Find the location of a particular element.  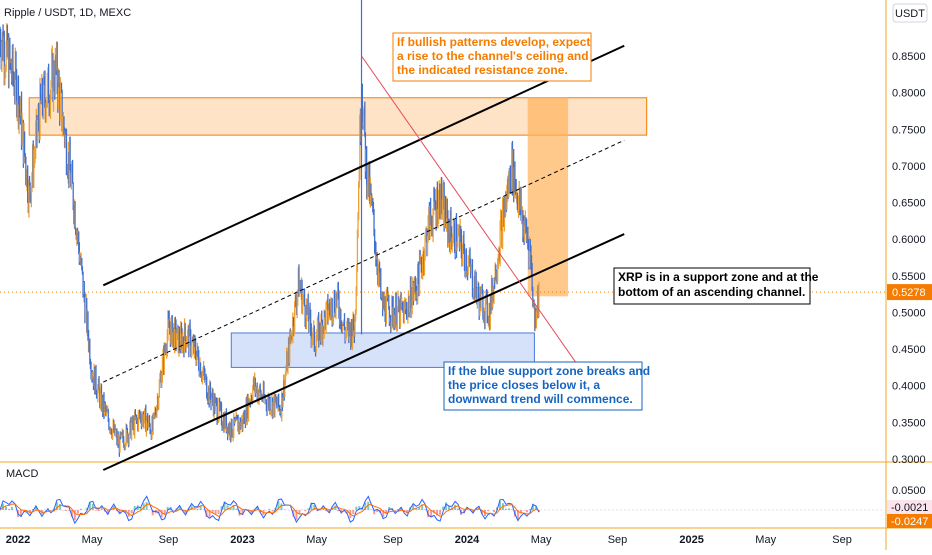

symbol-title: Ripple / USDT, 1D, MEXC is located at coordinates (67, 13).